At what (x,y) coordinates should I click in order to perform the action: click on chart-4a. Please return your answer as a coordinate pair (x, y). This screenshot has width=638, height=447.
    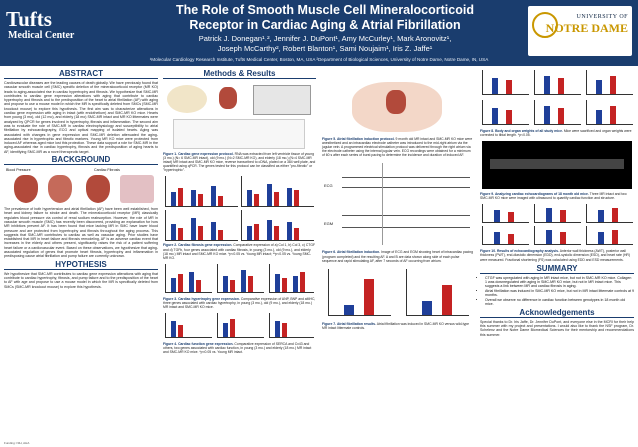
    Looking at the image, I should click on (188, 326).